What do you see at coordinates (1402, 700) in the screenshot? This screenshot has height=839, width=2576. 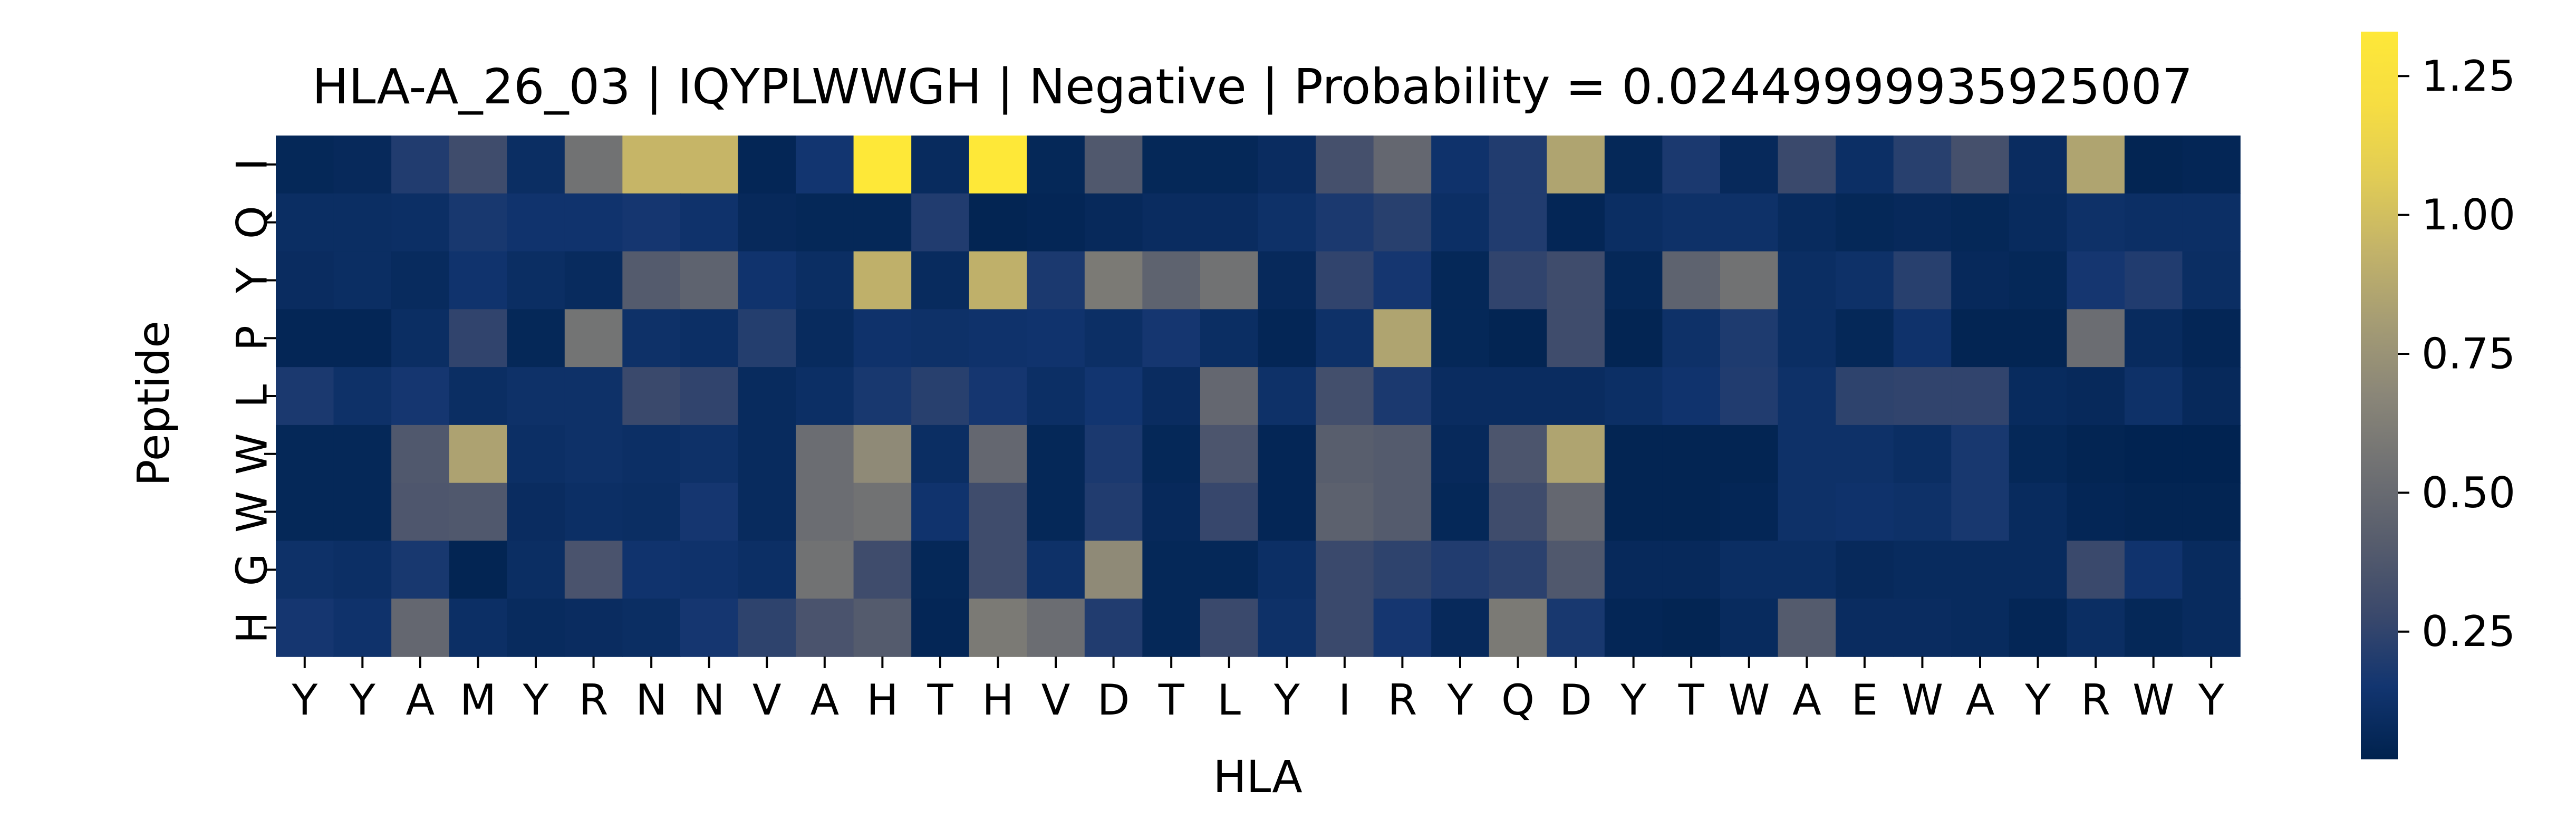 I see `x-tick-label: R` at bounding box center [1402, 700].